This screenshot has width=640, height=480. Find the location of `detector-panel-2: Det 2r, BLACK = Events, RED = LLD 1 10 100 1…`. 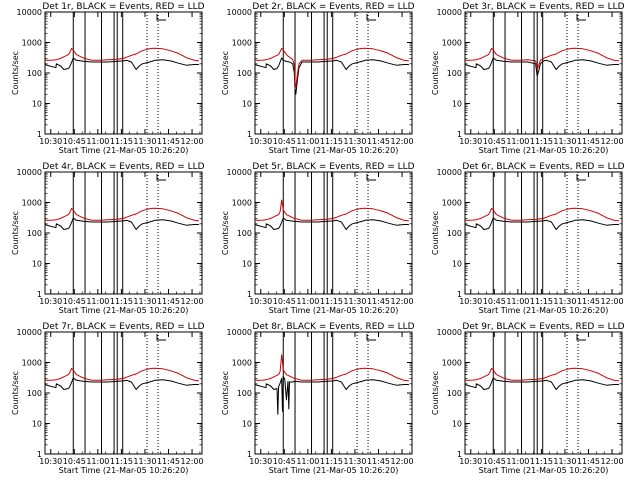

detector-panel-2: Det 2r, BLACK = Events, RED = LLD 1 10 100 1… is located at coordinates (318, 78).